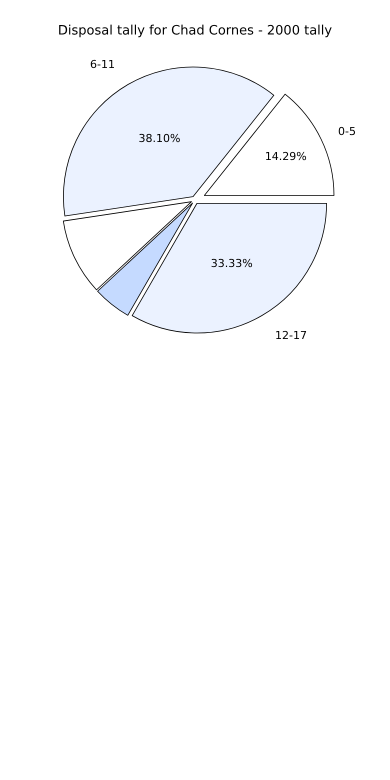 The image size is (390, 780). Describe the element at coordinates (291, 335) in the screenshot. I see `slice-label: 12-17` at that location.